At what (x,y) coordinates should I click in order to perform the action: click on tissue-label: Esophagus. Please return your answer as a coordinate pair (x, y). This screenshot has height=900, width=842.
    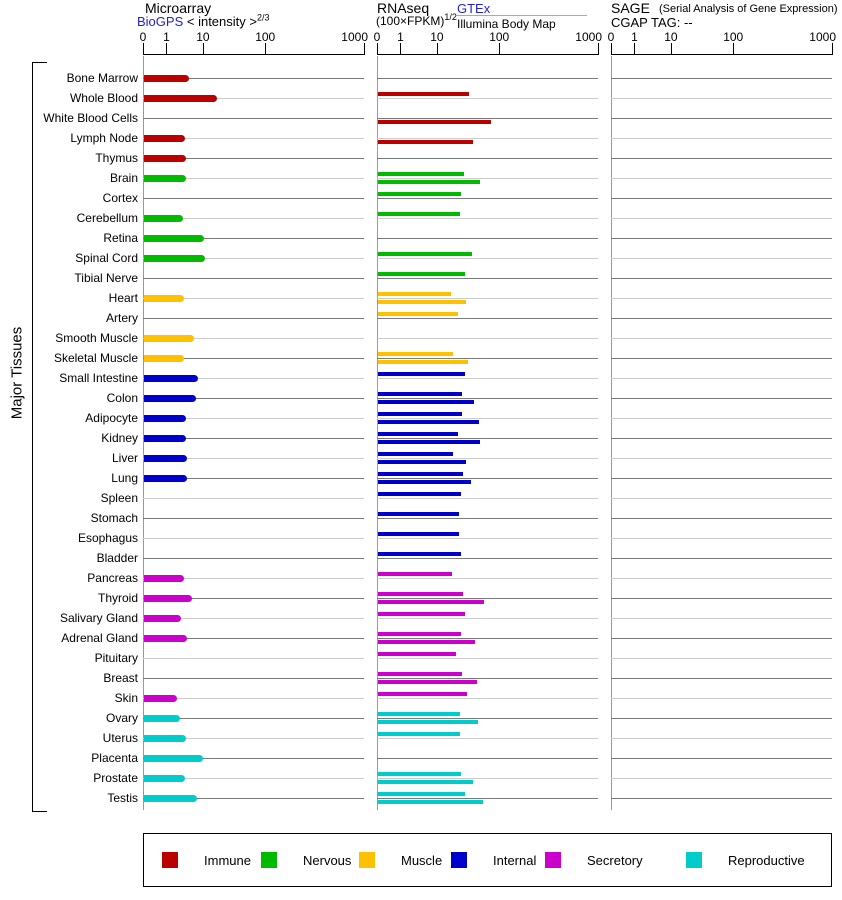
    Looking at the image, I should click on (107, 538).